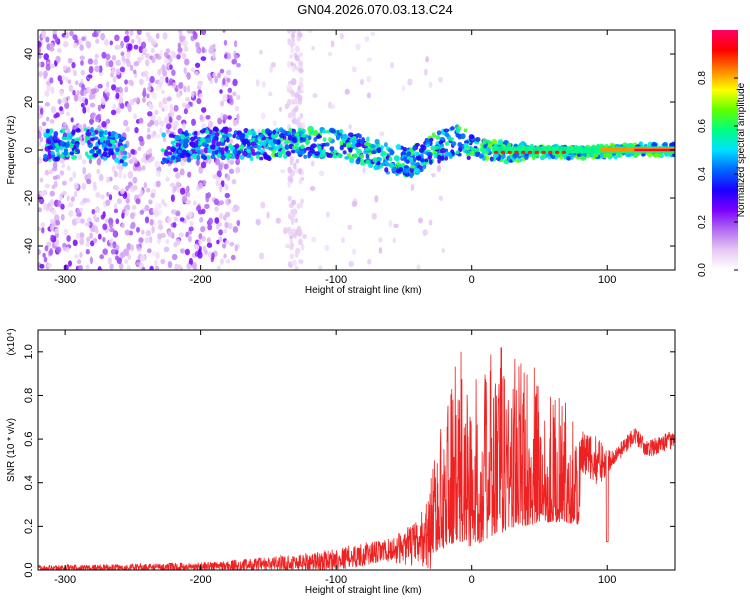 Image resolution: width=750 pixels, height=600 pixels. I want to click on tail-hotspot, so click(523, 152).